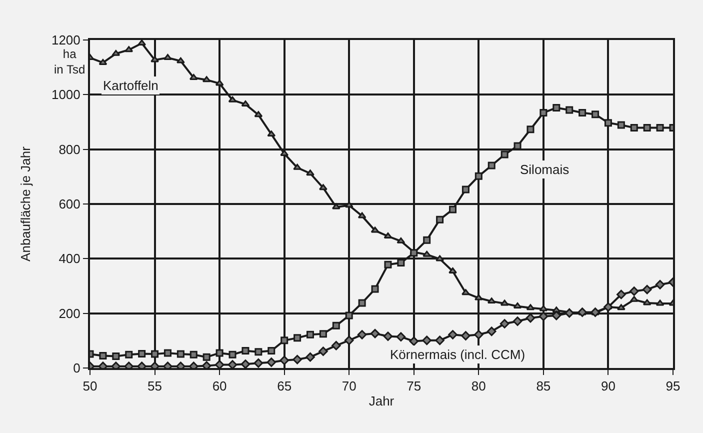 The image size is (703, 433). I want to click on x-tick-label: 85, so click(543, 386).